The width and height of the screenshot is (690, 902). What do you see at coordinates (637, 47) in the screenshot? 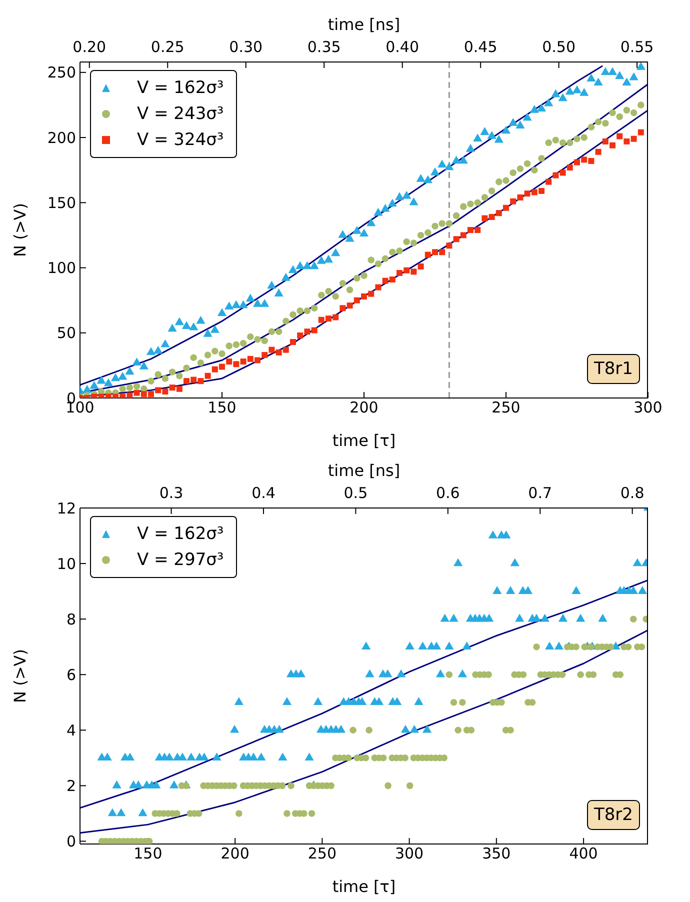
I see `x2-tick-label: 0.55` at bounding box center [637, 47].